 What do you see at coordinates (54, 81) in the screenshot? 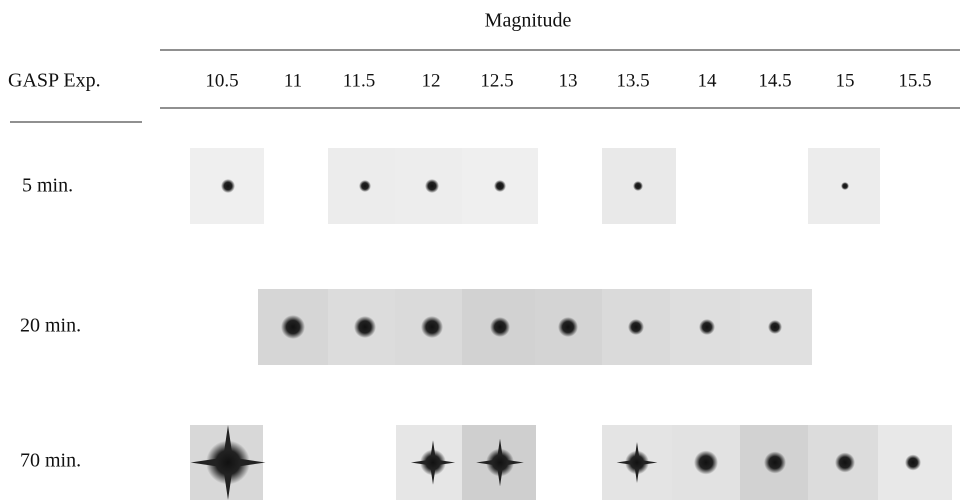
I see `row-header: GASP Exp.` at bounding box center [54, 81].